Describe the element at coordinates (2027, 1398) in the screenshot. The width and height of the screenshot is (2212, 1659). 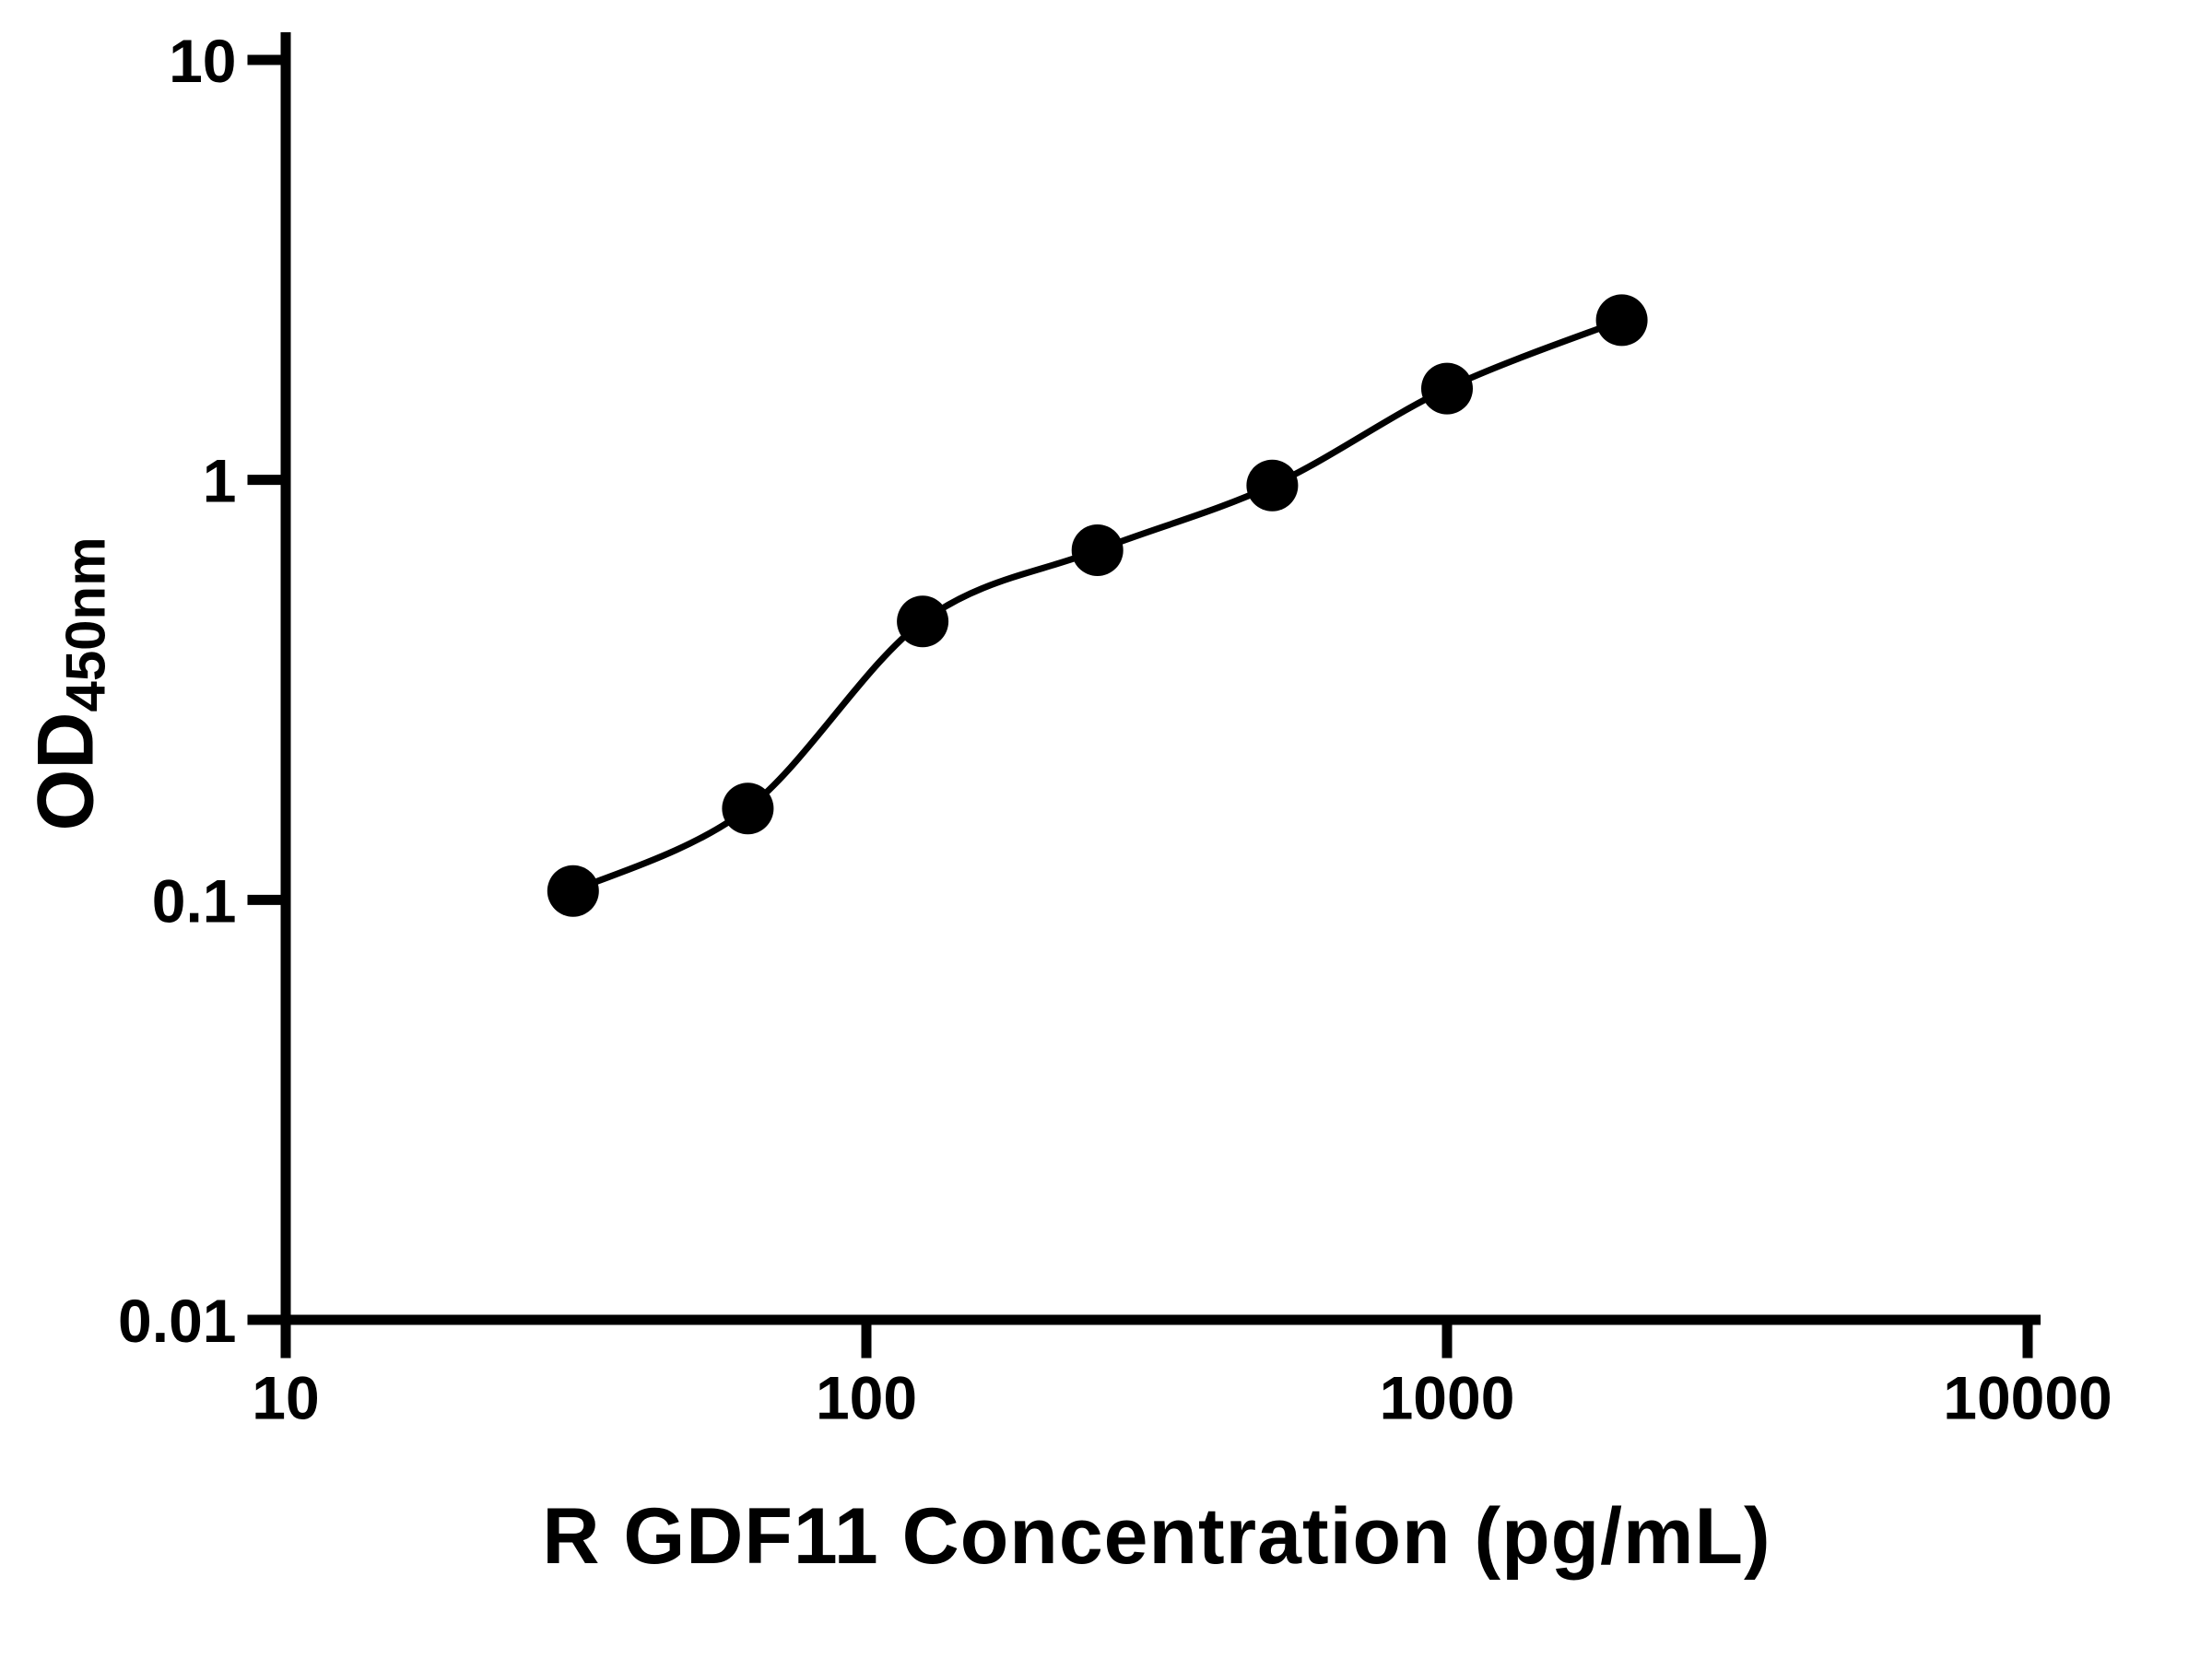
I see `x-axis-tick-label: 10000` at that location.